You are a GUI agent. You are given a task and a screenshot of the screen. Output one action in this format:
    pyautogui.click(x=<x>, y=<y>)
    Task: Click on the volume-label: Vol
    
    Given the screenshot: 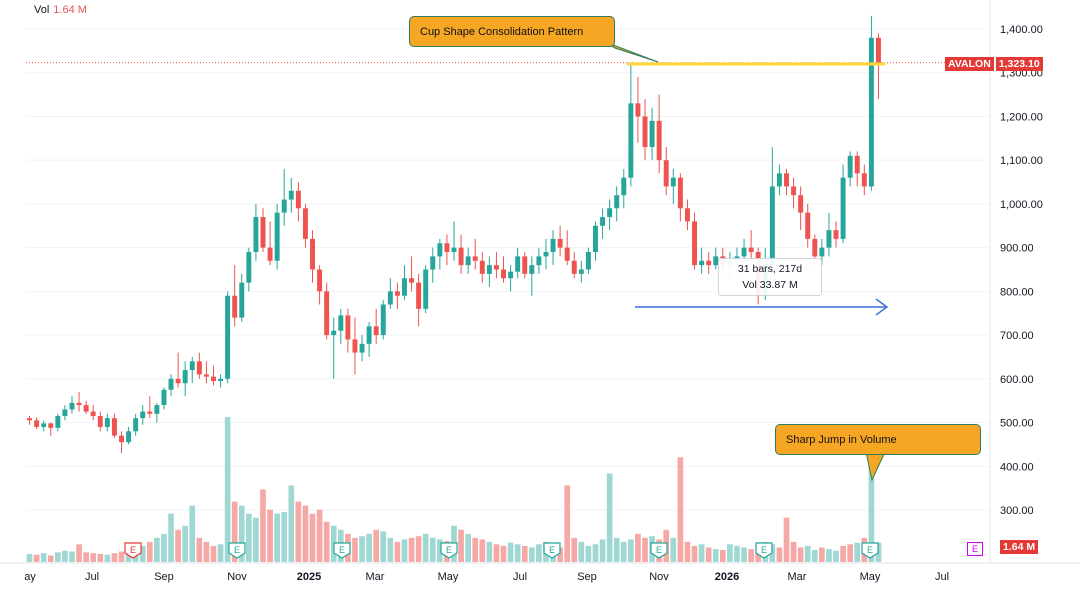 What is the action you would take?
    pyautogui.click(x=42, y=10)
    